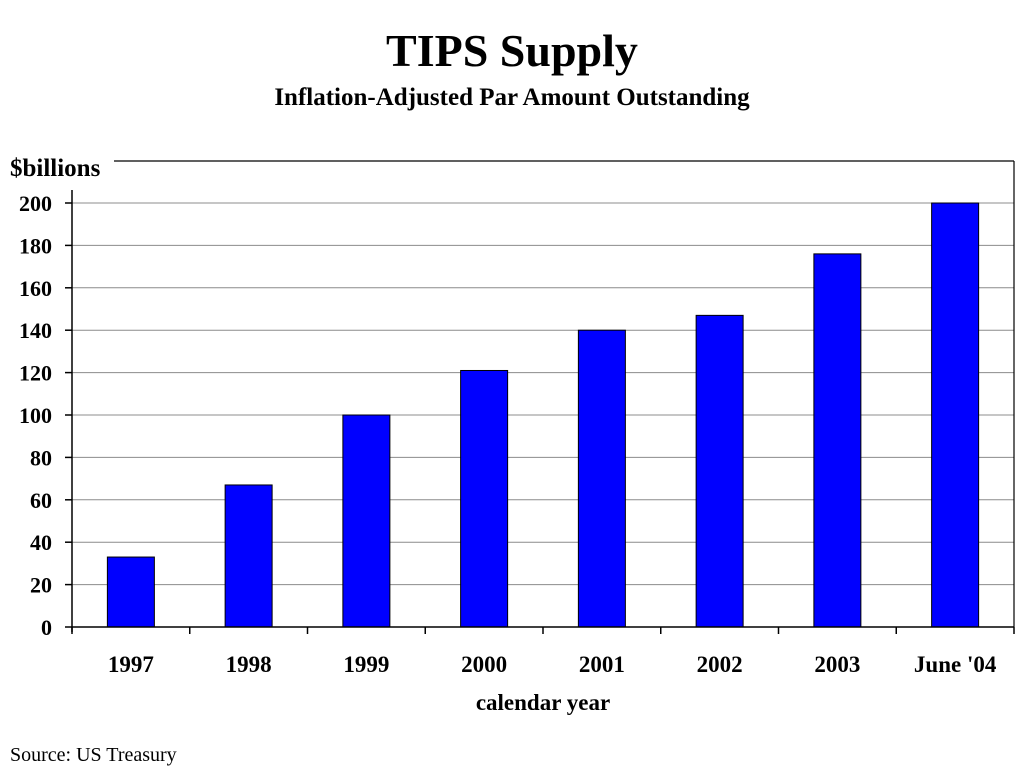 This screenshot has width=1024, height=768. What do you see at coordinates (35, 330) in the screenshot?
I see `y-tick-label-140: 140` at bounding box center [35, 330].